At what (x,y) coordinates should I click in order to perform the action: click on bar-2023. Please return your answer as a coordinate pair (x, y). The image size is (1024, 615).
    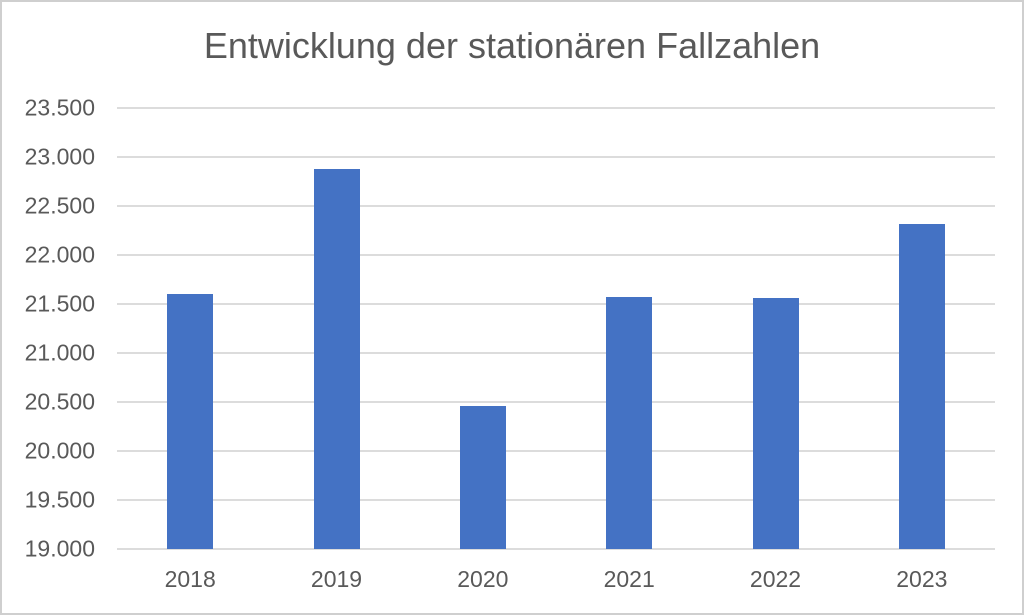
    Looking at the image, I should click on (921, 386).